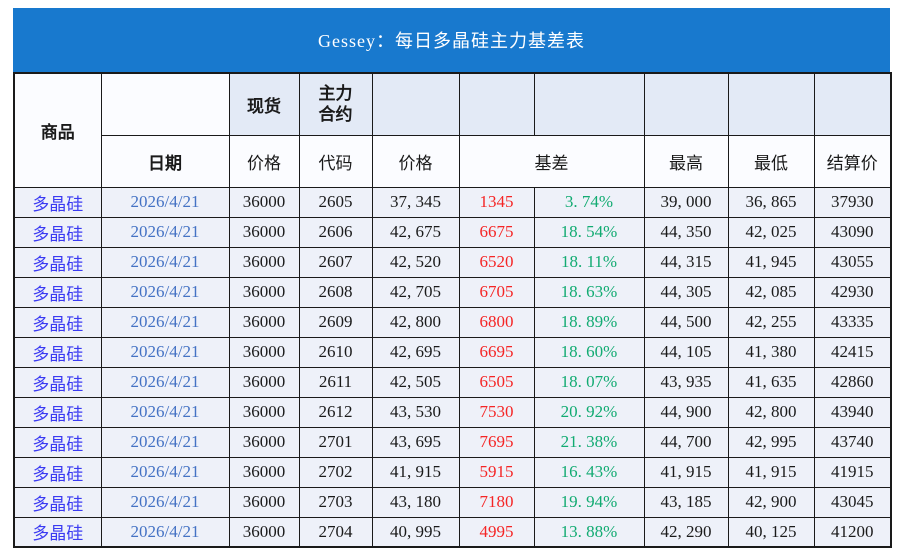 The height and width of the screenshot is (556, 905). I want to click on cell-basis-pct: 18. 60%, so click(589, 352).